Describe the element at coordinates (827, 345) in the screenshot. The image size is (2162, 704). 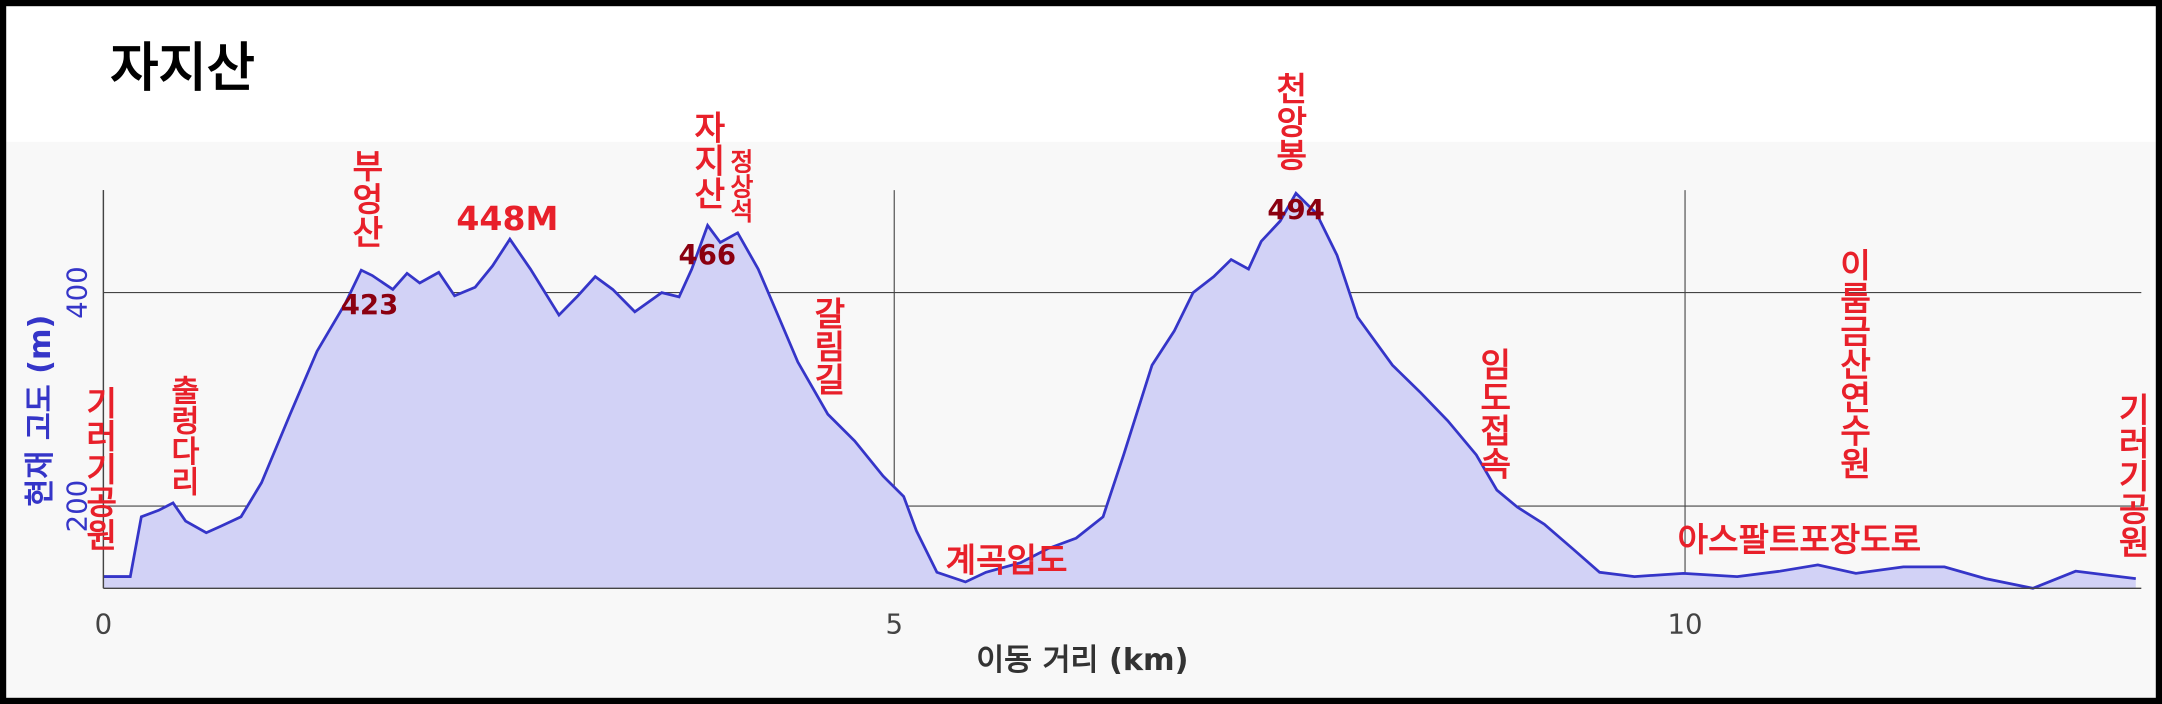
I see `annotation: 갈림길` at that location.